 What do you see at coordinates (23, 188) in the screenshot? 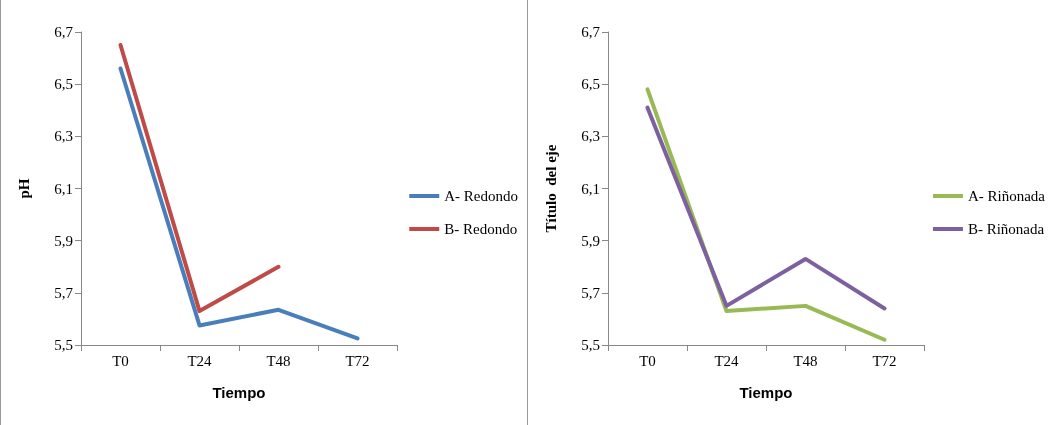
I see `y-axis-title: pH` at bounding box center [23, 188].